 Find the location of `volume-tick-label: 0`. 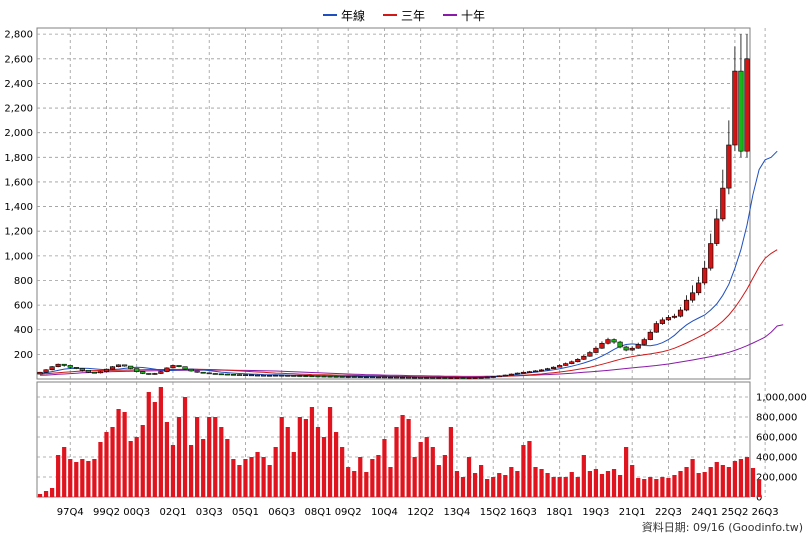

volume-tick-label: 0 is located at coordinates (759, 498).